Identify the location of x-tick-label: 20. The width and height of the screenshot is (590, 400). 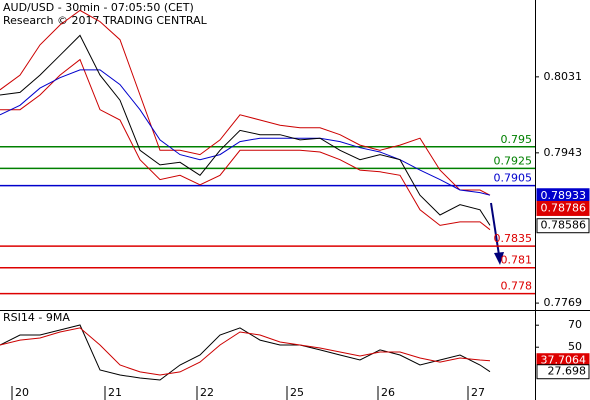
(22, 392).